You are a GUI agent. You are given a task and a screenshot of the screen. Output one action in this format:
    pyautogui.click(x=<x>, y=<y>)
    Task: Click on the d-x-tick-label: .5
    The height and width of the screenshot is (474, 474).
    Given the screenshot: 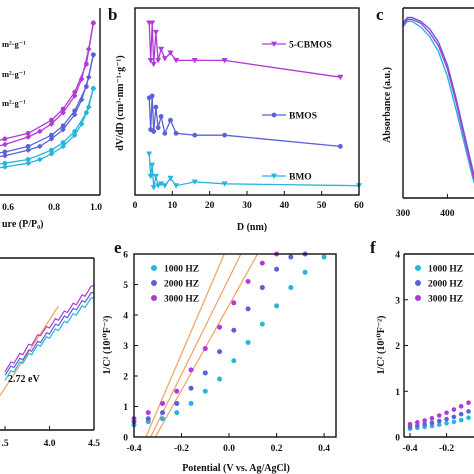 What is the action you would take?
    pyautogui.click(x=4, y=444)
    